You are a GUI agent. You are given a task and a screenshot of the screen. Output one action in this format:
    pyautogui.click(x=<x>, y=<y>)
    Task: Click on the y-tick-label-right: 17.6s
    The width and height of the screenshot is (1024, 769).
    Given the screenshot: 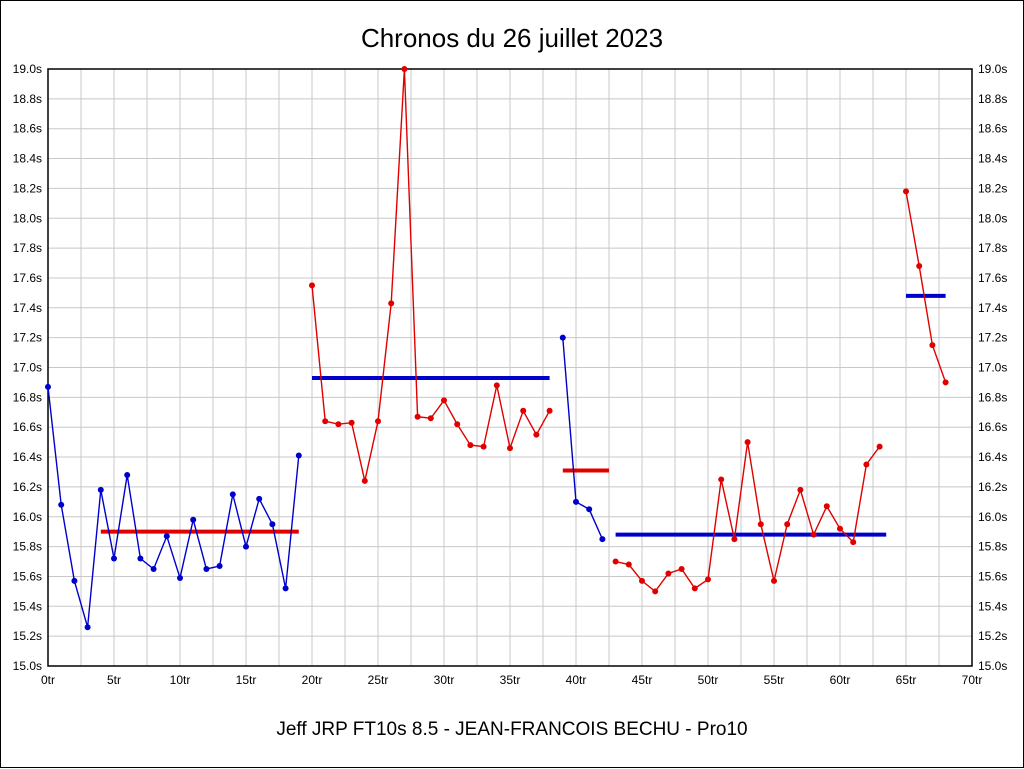 What is the action you would take?
    pyautogui.click(x=992, y=278)
    